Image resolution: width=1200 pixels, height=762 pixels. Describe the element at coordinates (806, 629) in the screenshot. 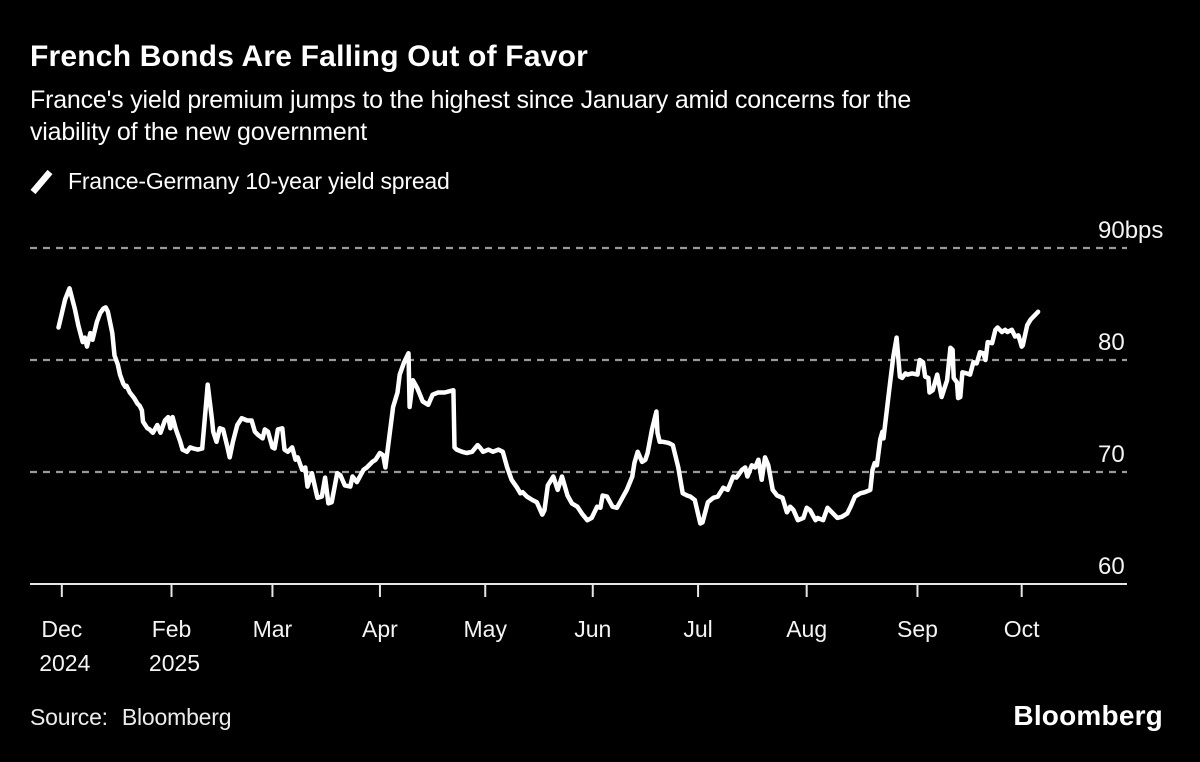

I see `x-tick-label-aug: Aug` at that location.